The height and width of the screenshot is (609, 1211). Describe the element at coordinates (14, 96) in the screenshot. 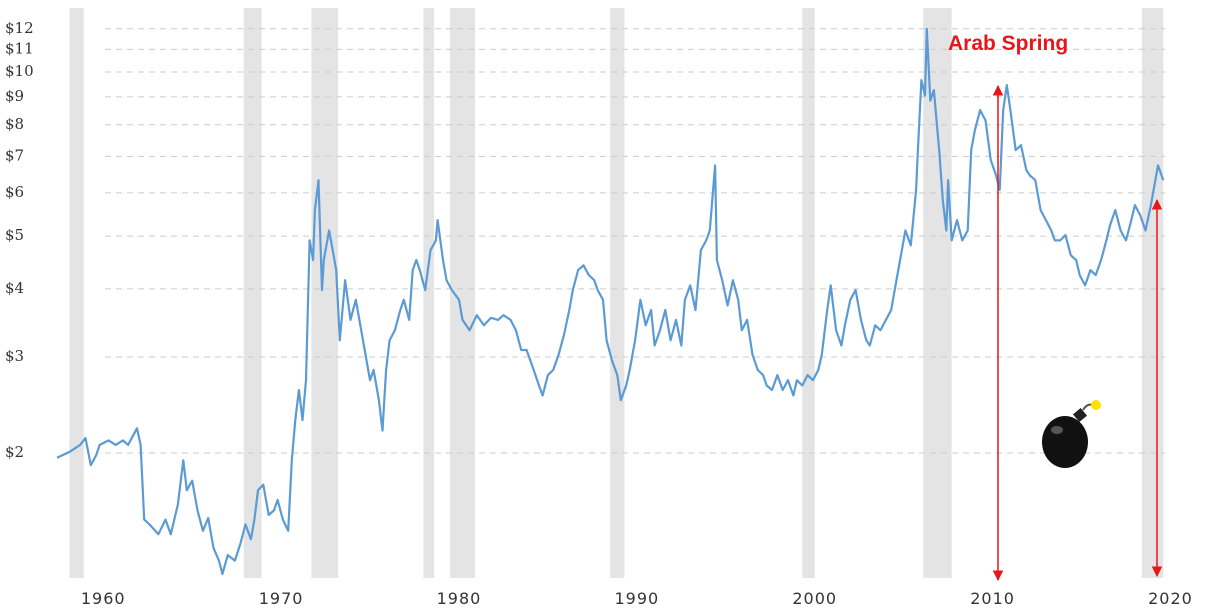

I see `y-tick-label: $9` at that location.